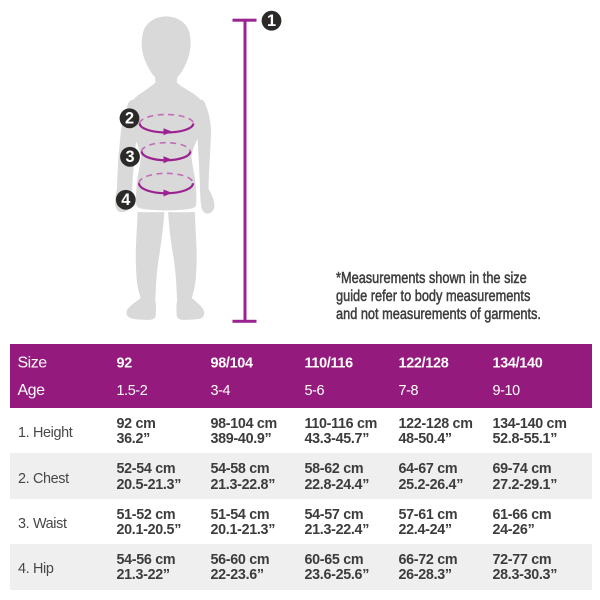  Describe the element at coordinates (271, 21) in the screenshot. I see `svg-text: 1` at that location.